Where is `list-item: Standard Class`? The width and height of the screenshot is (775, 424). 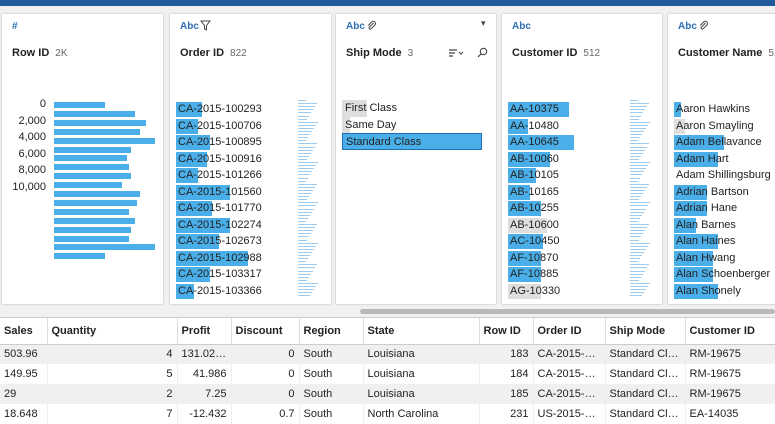
list-item: Standard Class is located at coordinates (412, 141).